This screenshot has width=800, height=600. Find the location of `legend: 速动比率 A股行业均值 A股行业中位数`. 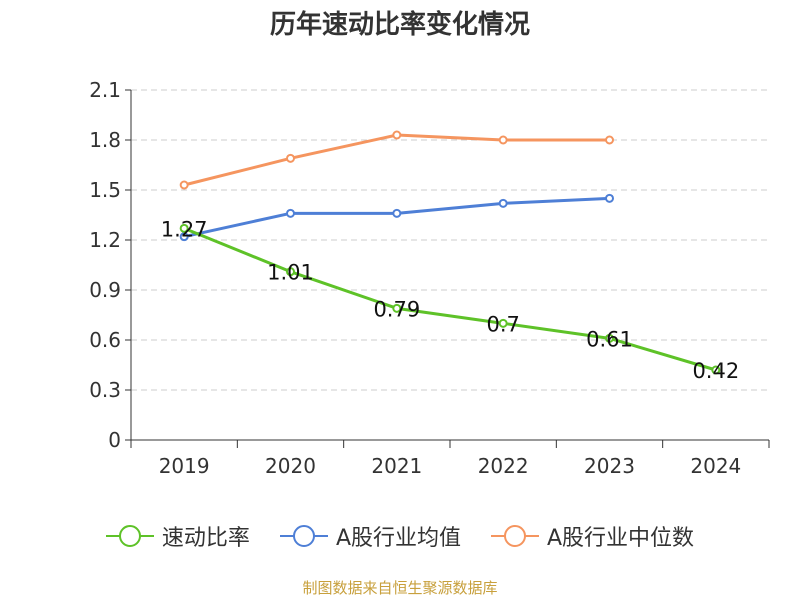

legend: 速动比率 A股行业均值 A股行业中位数 is located at coordinates (400, 536).